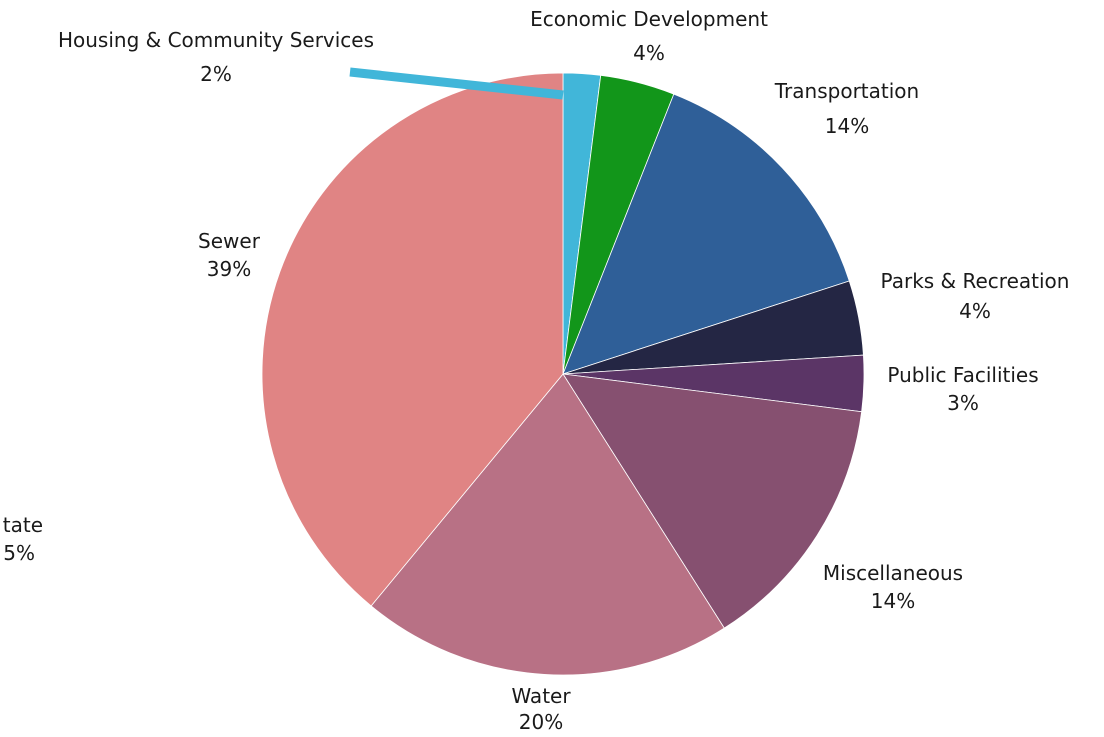 This screenshot has width=1104, height=737. Describe the element at coordinates (893, 573) in the screenshot. I see `label-miscellaneous: Miscellaneous` at that location.